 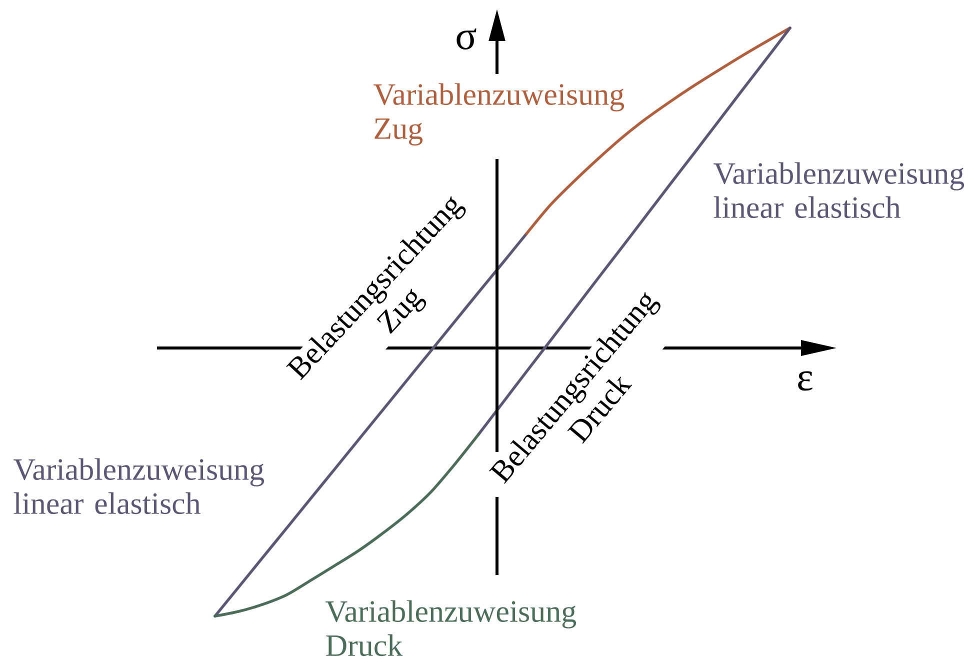 What do you see at coordinates (805, 381) in the screenshot?
I see `x-axis-title: ε` at bounding box center [805, 381].